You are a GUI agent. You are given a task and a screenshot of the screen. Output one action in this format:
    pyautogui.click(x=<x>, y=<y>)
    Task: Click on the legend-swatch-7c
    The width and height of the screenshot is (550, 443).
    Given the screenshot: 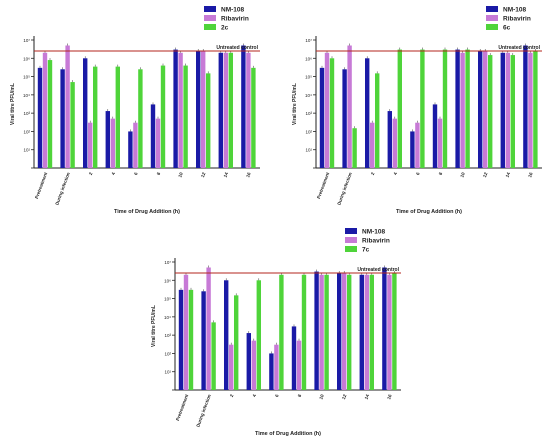 What is the action you would take?
    pyautogui.click(x=351, y=249)
    